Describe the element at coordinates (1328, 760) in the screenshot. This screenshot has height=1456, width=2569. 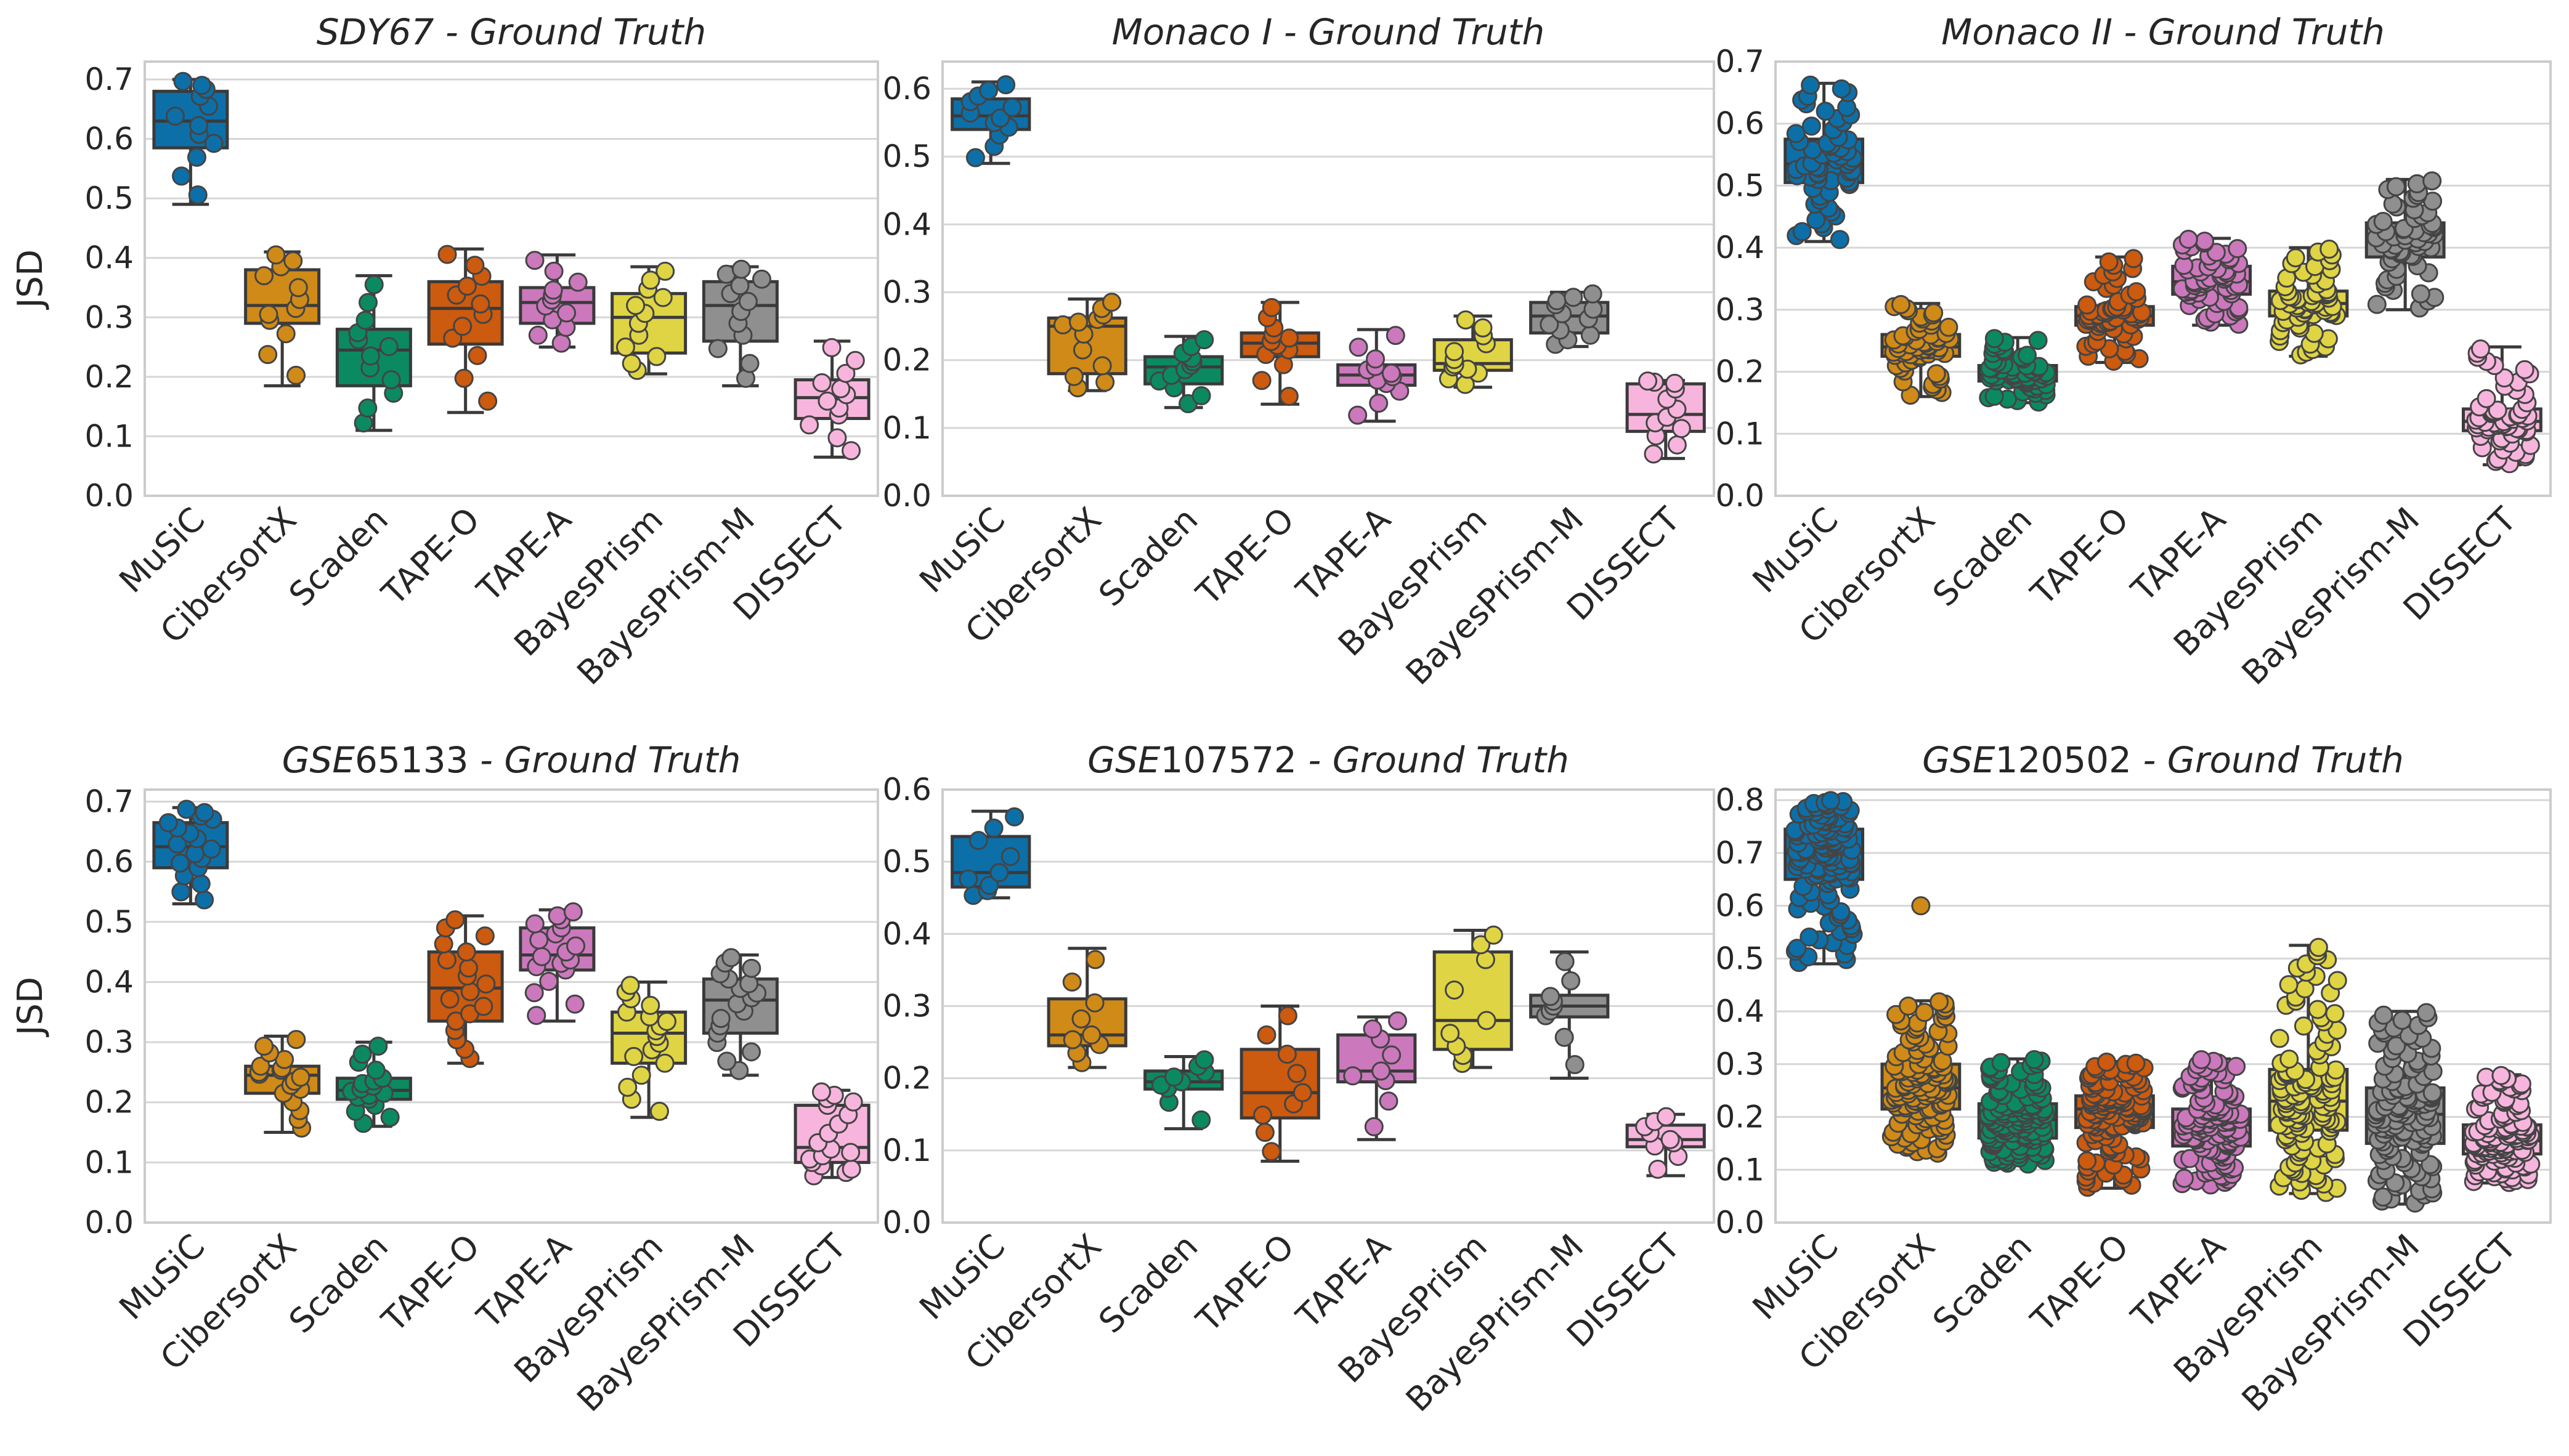
I see `panel-title: GSE107572 - Ground Truth` at that location.